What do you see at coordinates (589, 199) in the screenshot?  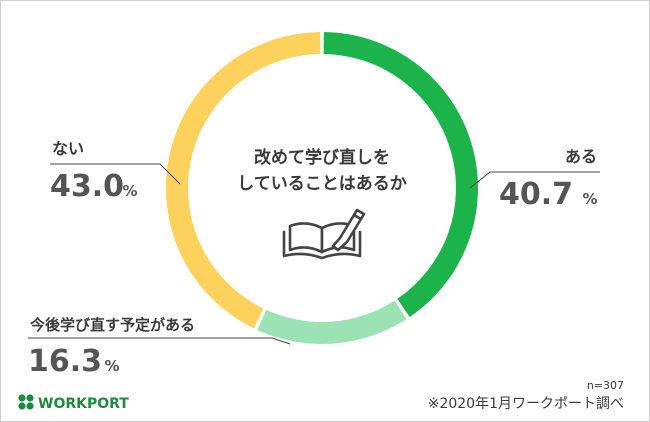 I see `unit-aru: %` at bounding box center [589, 199].